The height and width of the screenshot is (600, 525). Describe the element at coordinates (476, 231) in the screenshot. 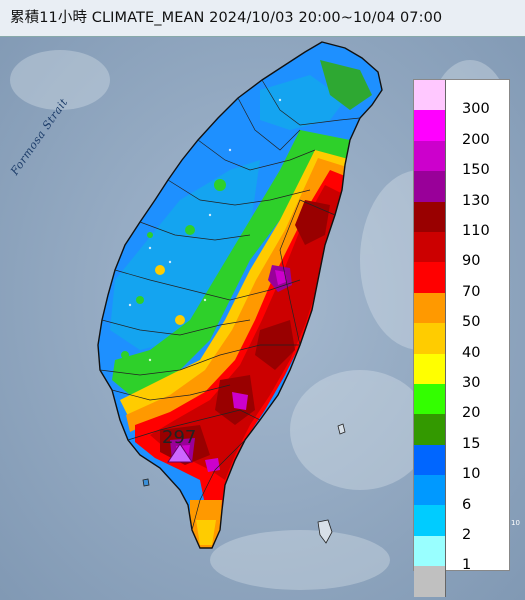

I see `legend-label: 110` at that location.